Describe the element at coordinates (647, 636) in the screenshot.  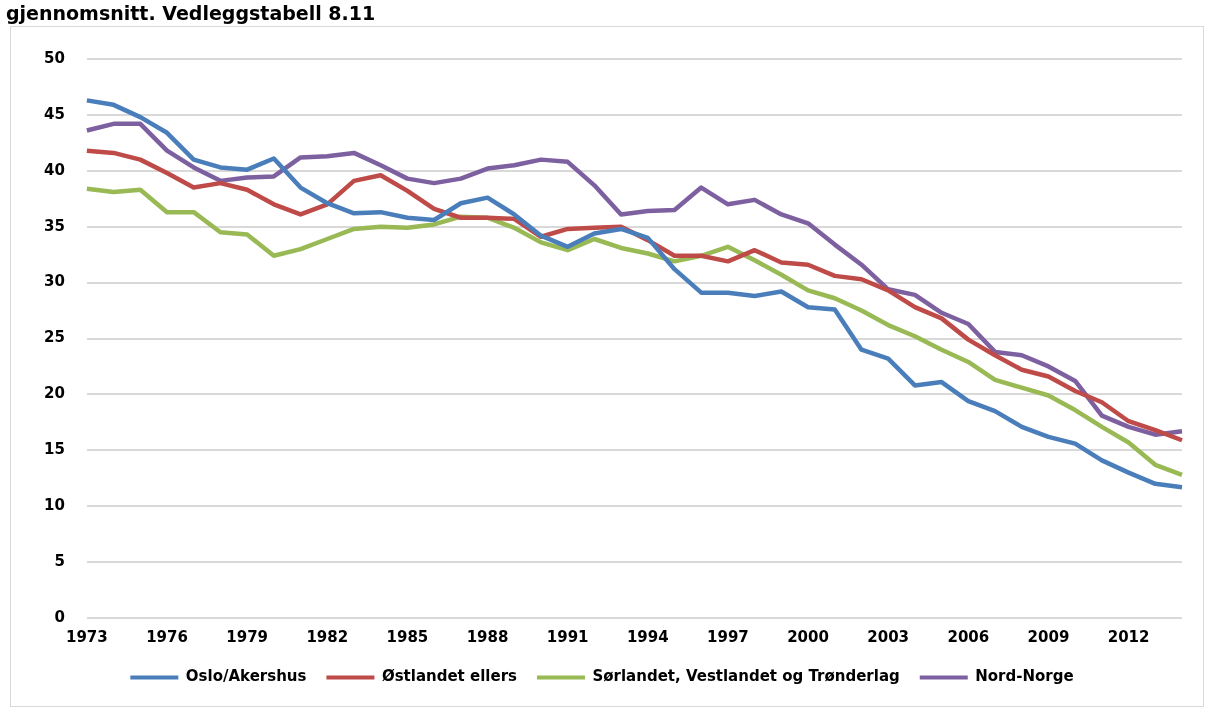
I see `x-tick-label: 1994` at that location.